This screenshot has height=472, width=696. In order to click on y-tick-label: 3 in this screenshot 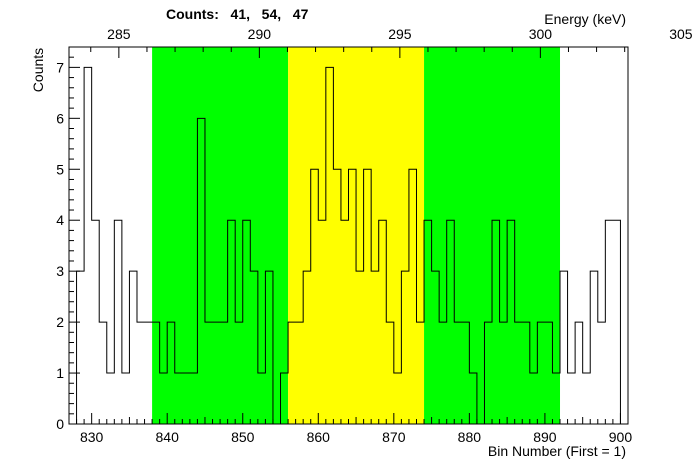, I will do `click(60, 271)`.